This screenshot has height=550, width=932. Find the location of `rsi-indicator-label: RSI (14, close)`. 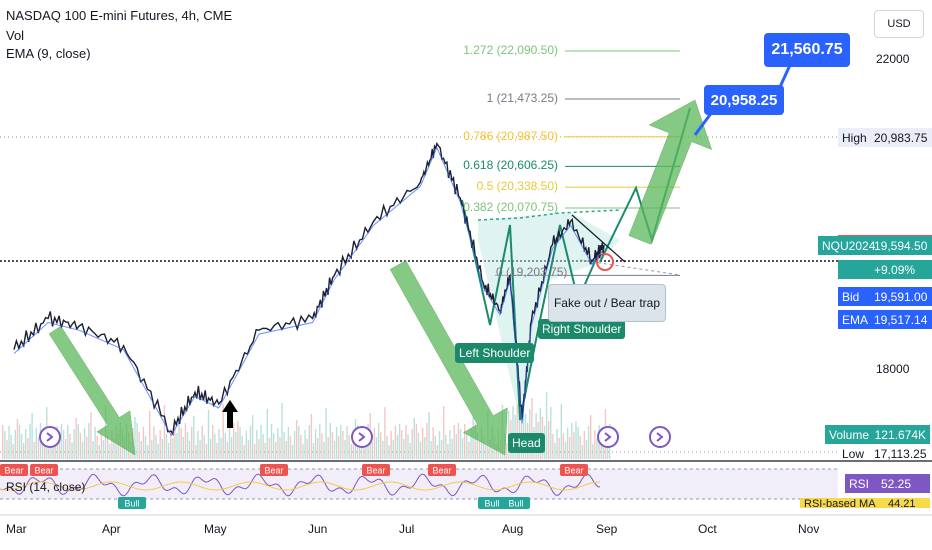

rsi-indicator-label: RSI (14, close) is located at coordinates (46, 487).